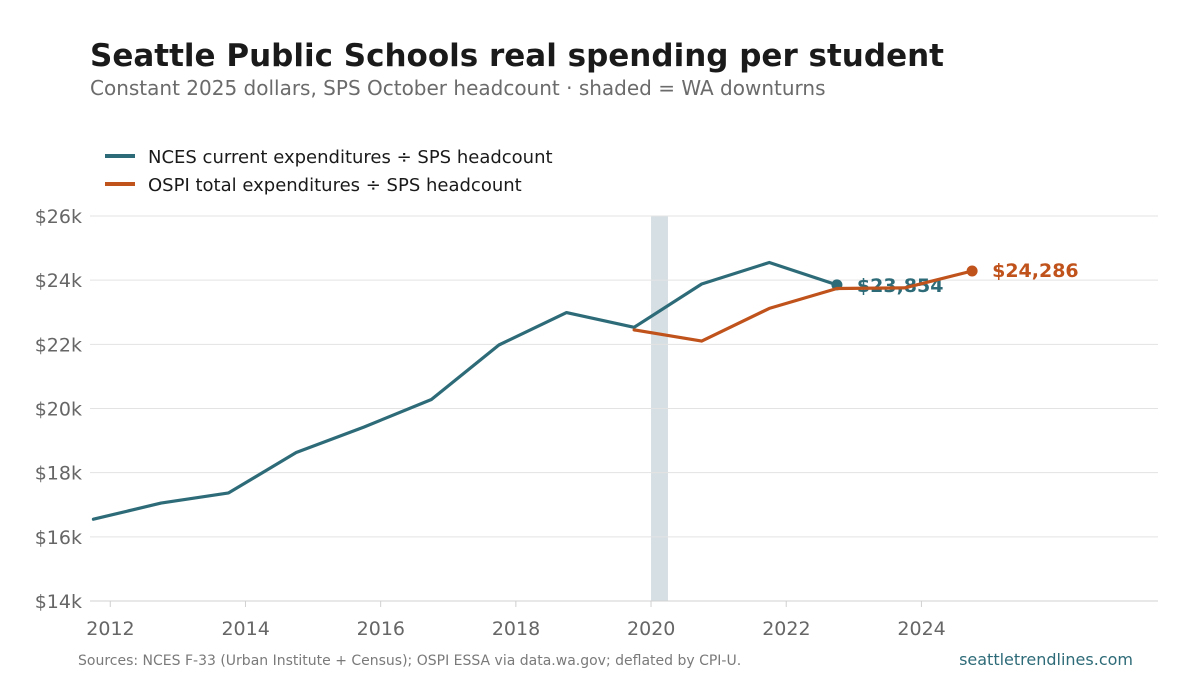 This screenshot has width=1200, height=675. I want to click on x-tick-label-6: 2024, so click(921, 629).